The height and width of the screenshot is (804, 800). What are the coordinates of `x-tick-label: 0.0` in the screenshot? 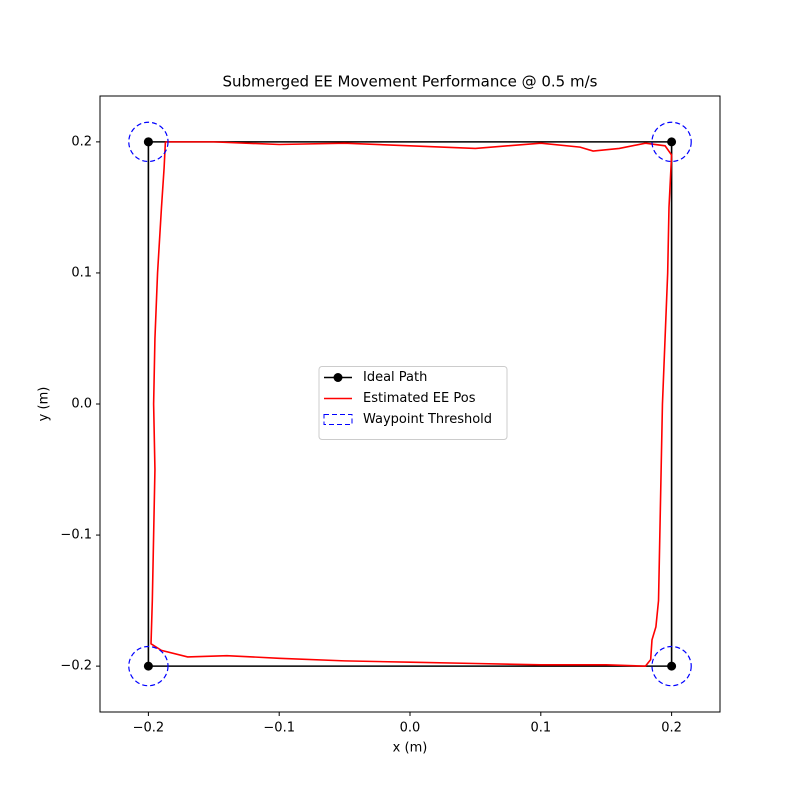 It's located at (410, 728).